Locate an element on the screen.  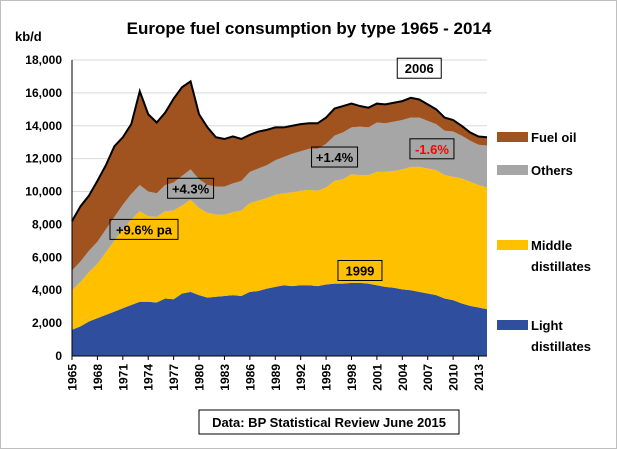
x-tick-label: 1986 is located at coordinates (250, 377).